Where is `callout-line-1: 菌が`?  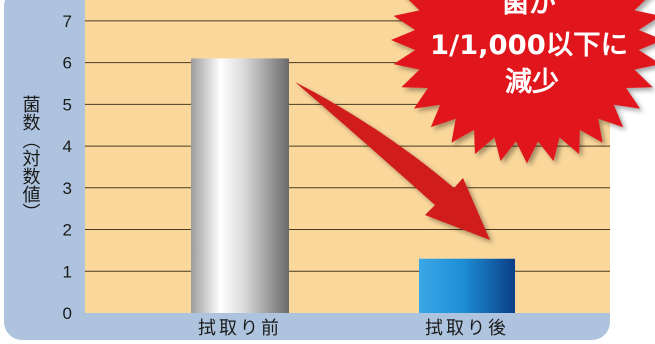 callout-line-1: 菌が is located at coordinates (529, 9).